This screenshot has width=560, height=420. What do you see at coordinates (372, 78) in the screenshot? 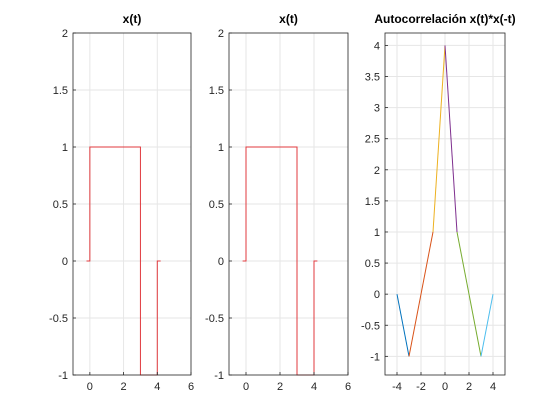
I see `y-tick-label: 3.5` at bounding box center [372, 78].